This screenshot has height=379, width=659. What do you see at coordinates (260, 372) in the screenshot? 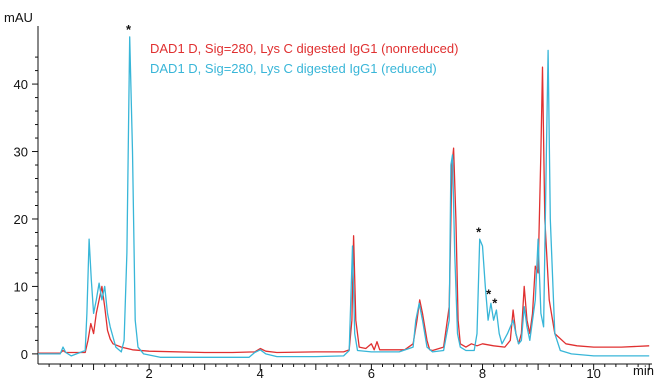
I see `x-tick-label: 4` at bounding box center [260, 372].